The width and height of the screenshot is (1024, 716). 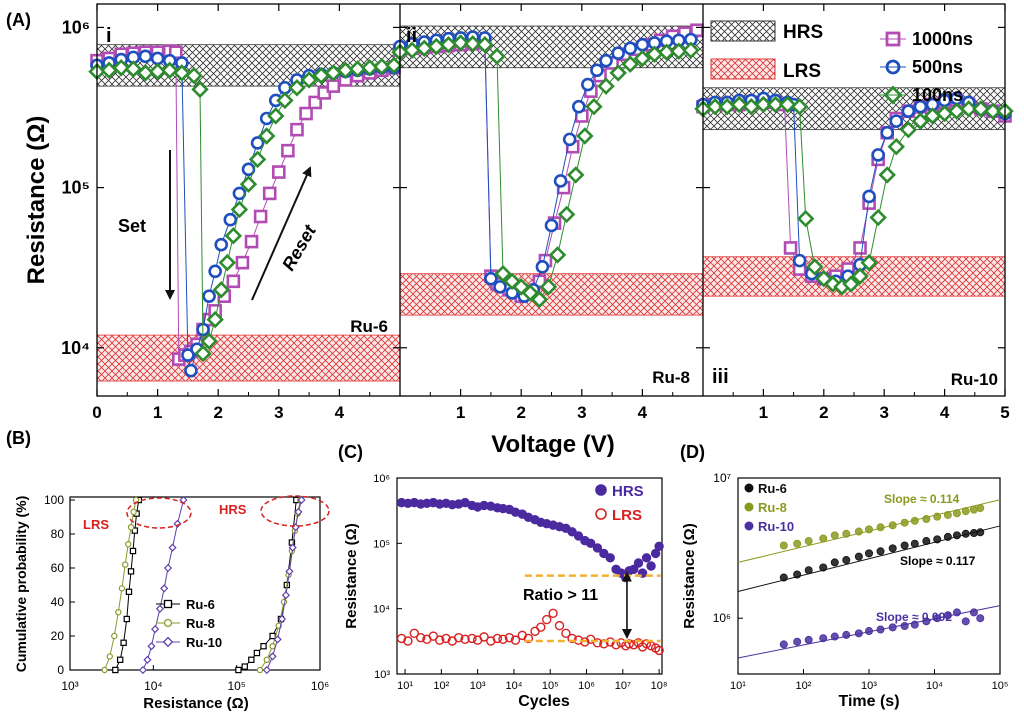 I want to click on axes: 10¹ 10² 10³ 10⁴ 10⁵ 10⁶ 10⁷, so click(x=861, y=581).